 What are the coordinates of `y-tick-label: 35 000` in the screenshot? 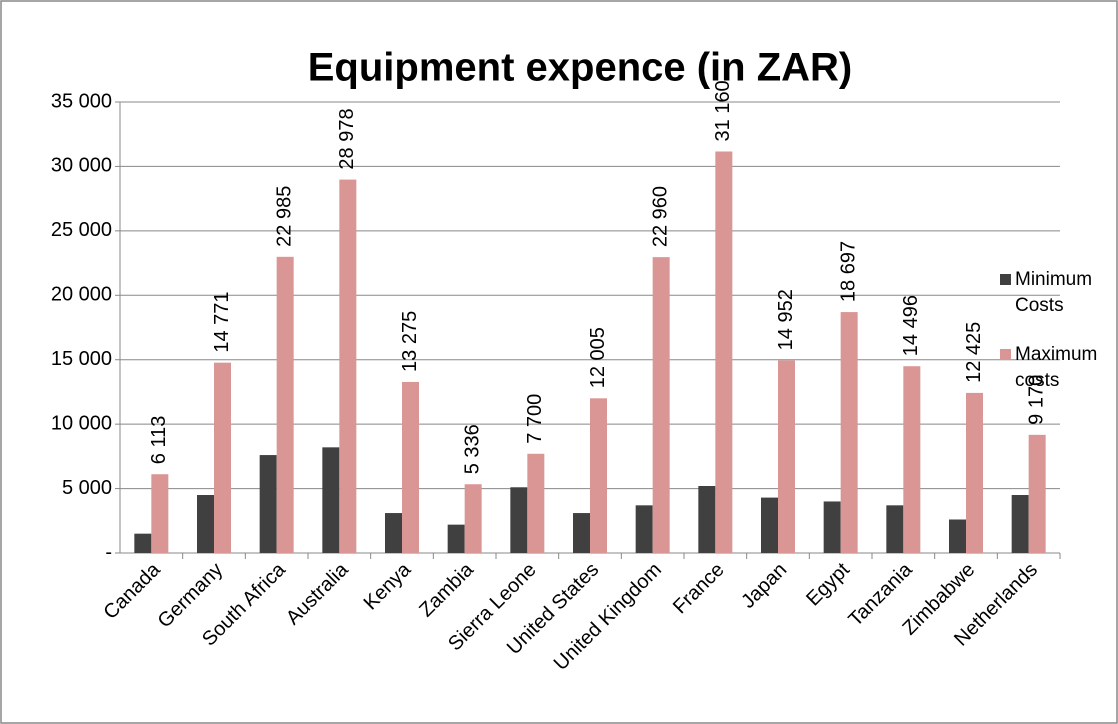 It's located at (81, 101).